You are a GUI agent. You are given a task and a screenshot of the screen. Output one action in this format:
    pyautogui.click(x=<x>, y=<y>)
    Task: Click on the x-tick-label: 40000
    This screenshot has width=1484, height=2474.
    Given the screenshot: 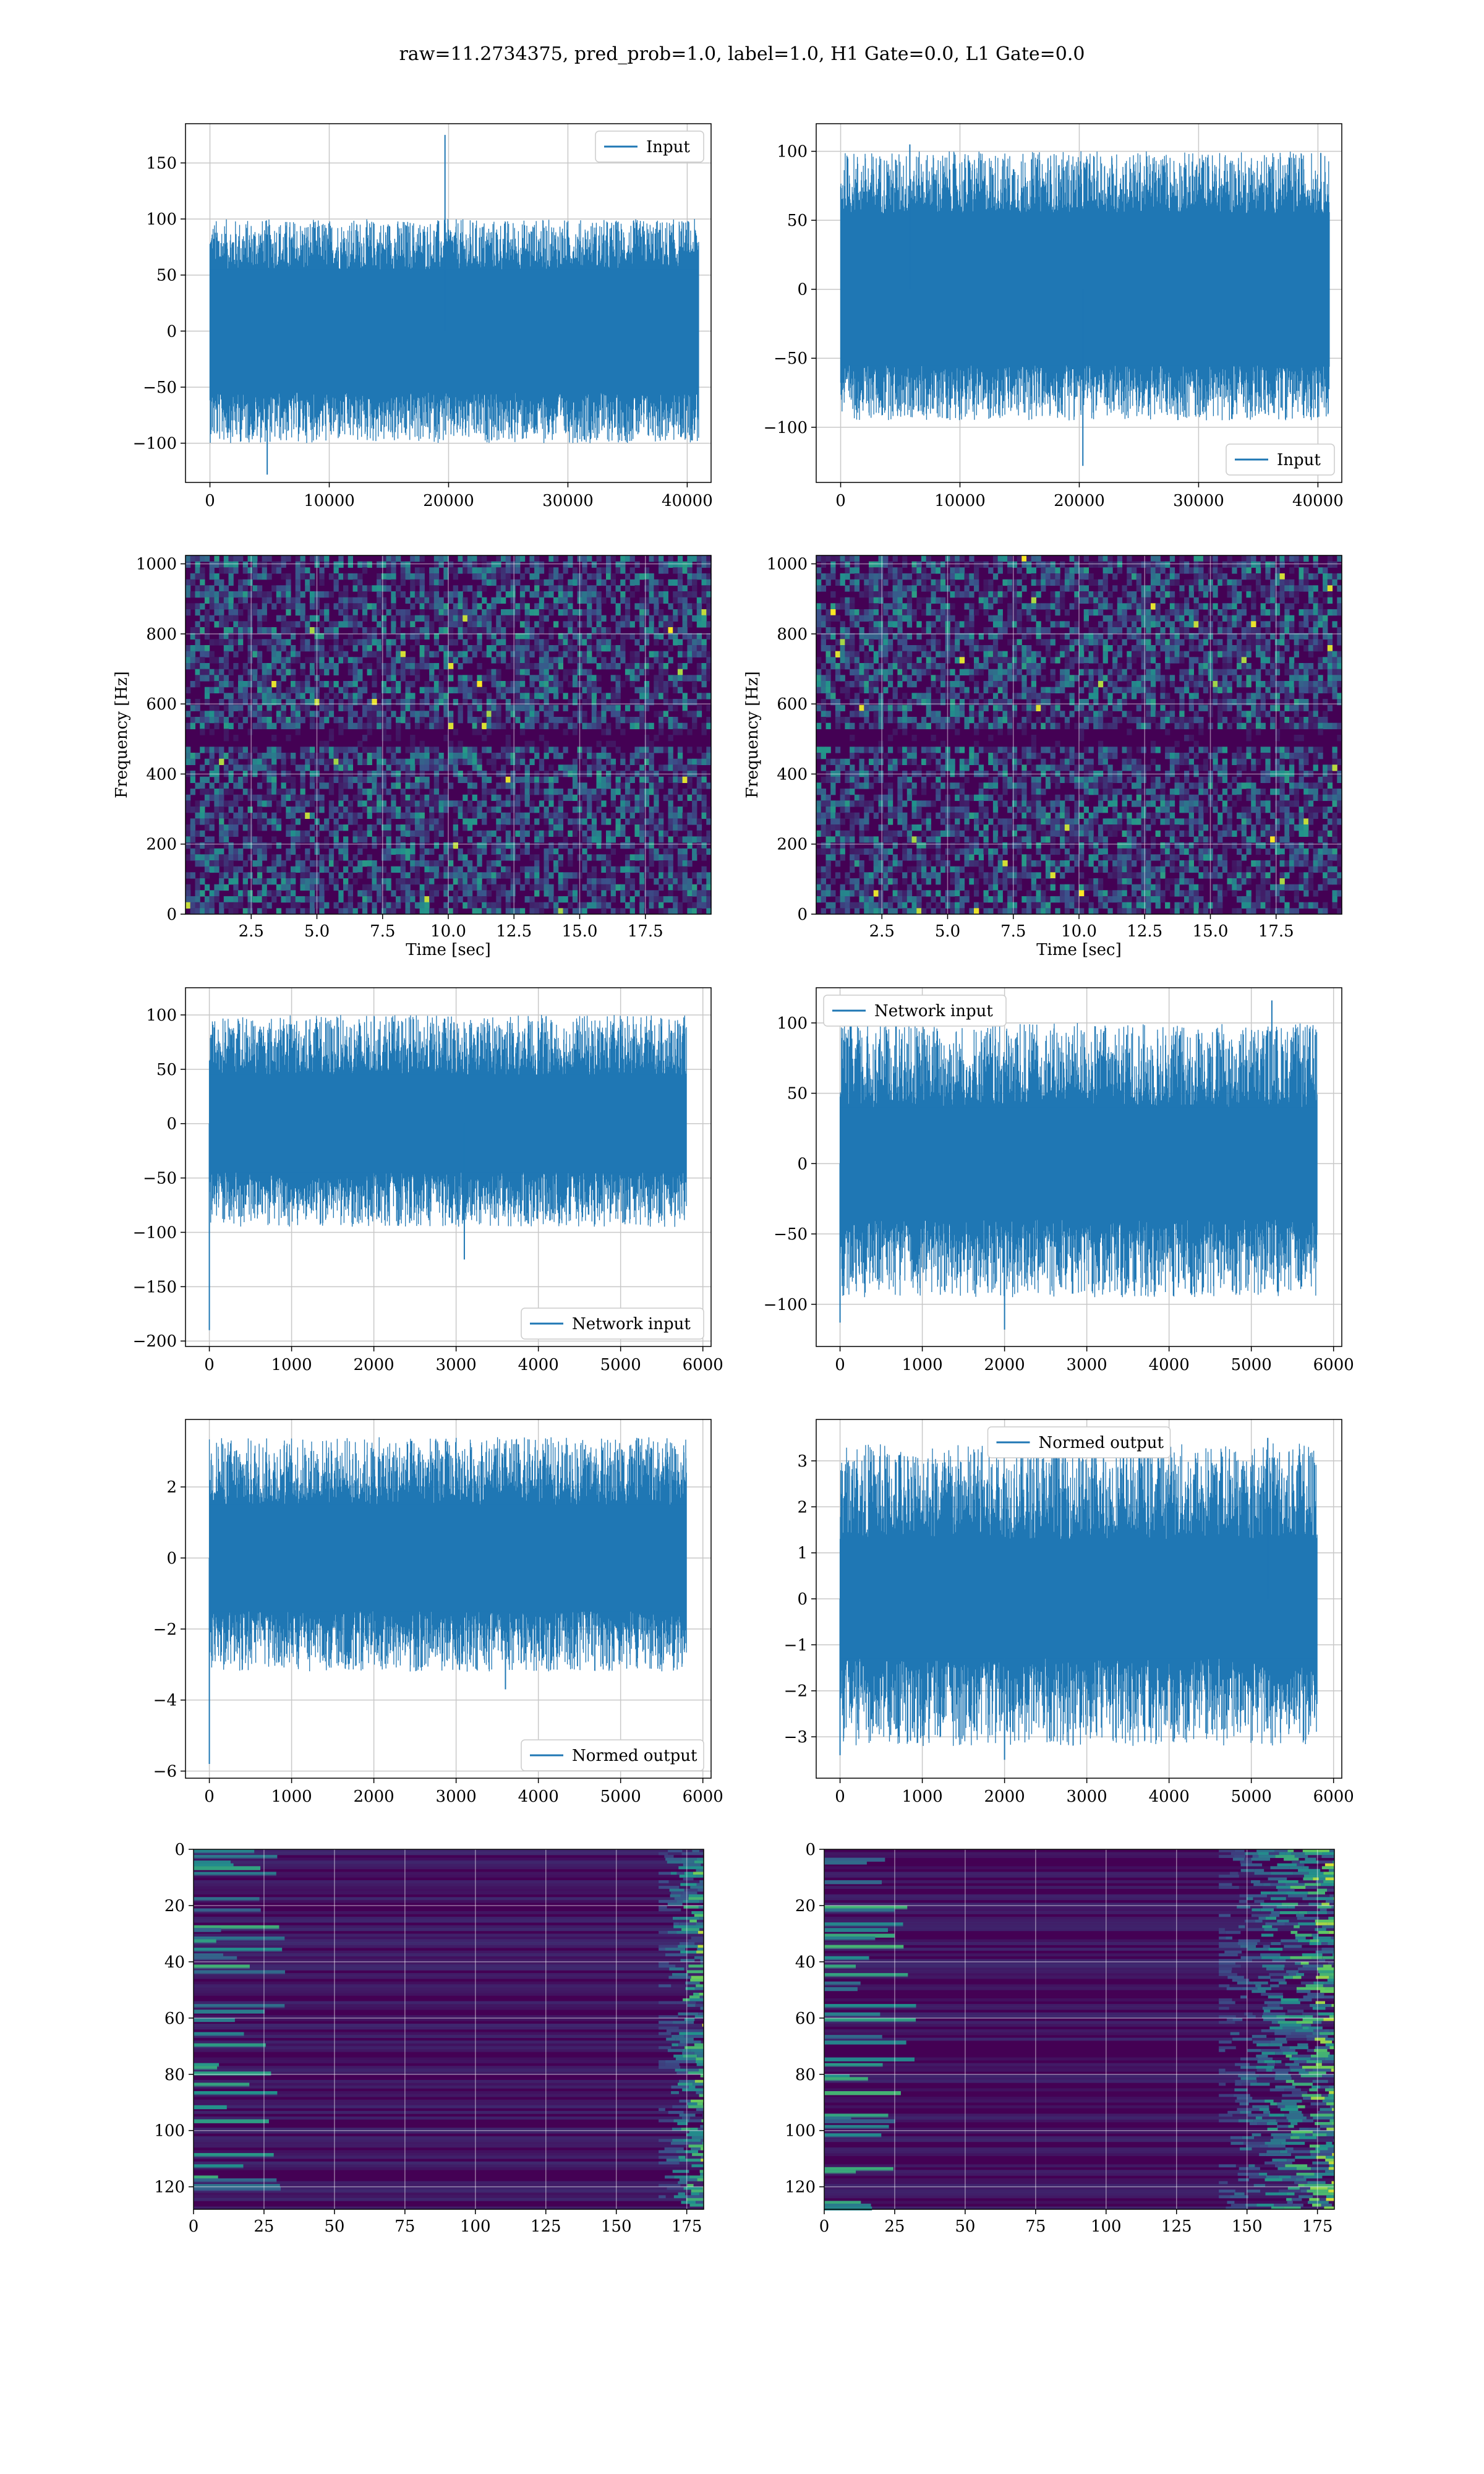 What is the action you would take?
    pyautogui.click(x=1318, y=501)
    